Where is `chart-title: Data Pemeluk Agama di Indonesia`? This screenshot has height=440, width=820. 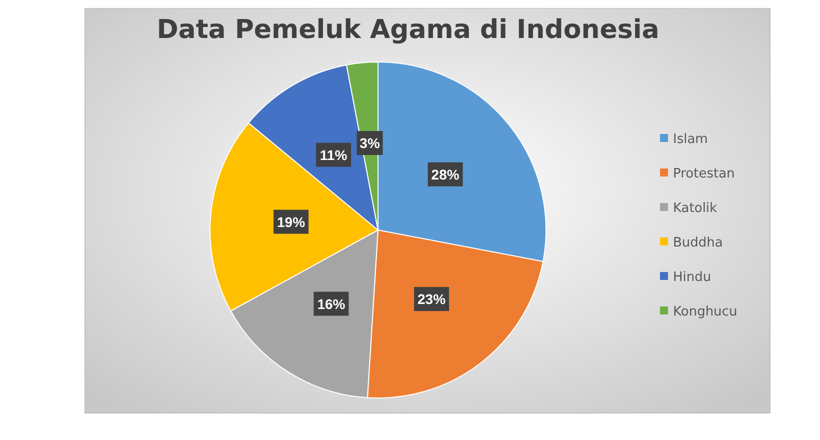
chart-title: Data Pemeluk Agama di Indonesia is located at coordinates (408, 30).